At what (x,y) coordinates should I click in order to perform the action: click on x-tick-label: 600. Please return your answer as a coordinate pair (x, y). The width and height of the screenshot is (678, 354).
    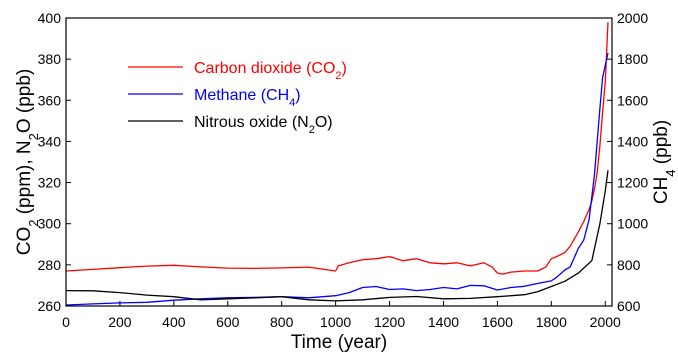
    Looking at the image, I should click on (228, 322).